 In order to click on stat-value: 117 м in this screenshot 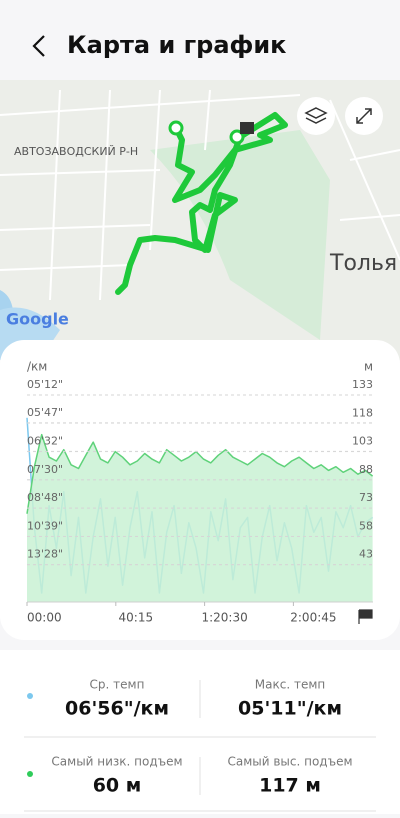, I will do `click(290, 786)`.